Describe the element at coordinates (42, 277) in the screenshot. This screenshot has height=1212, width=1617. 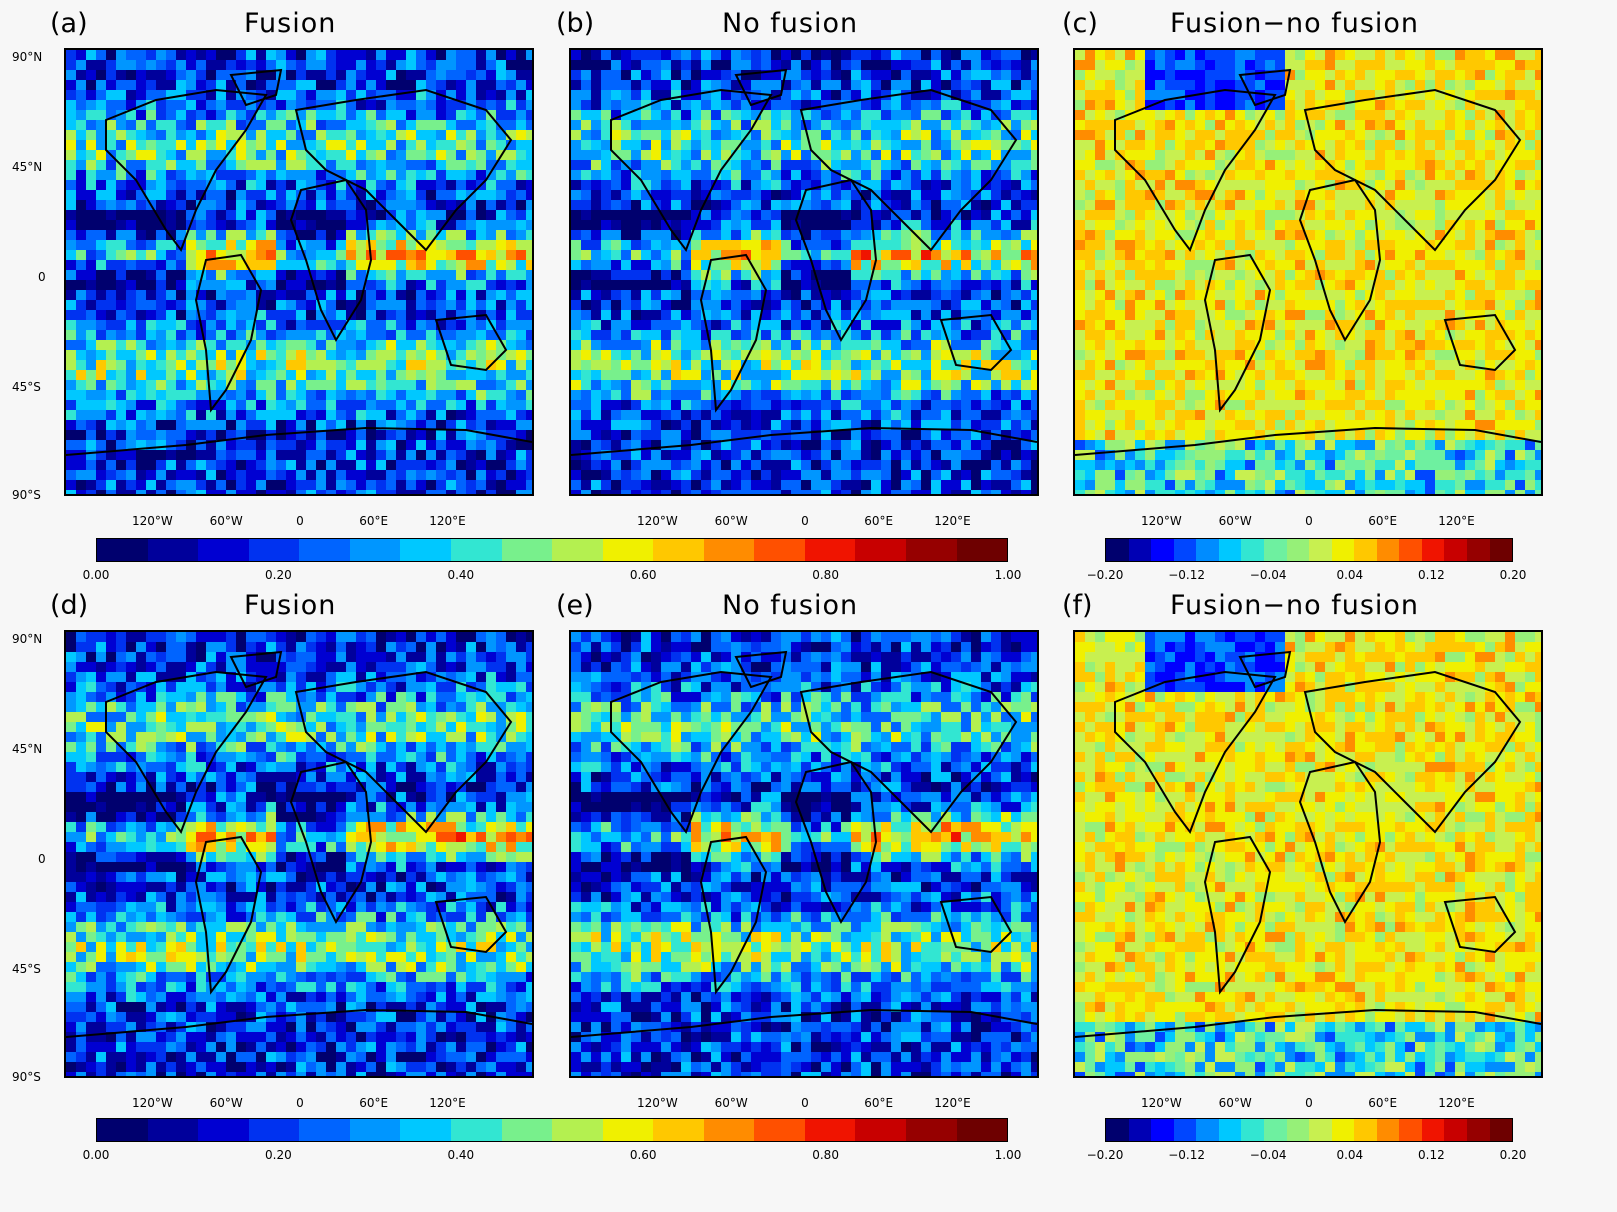
I see `lat-label-0: 0` at that location.